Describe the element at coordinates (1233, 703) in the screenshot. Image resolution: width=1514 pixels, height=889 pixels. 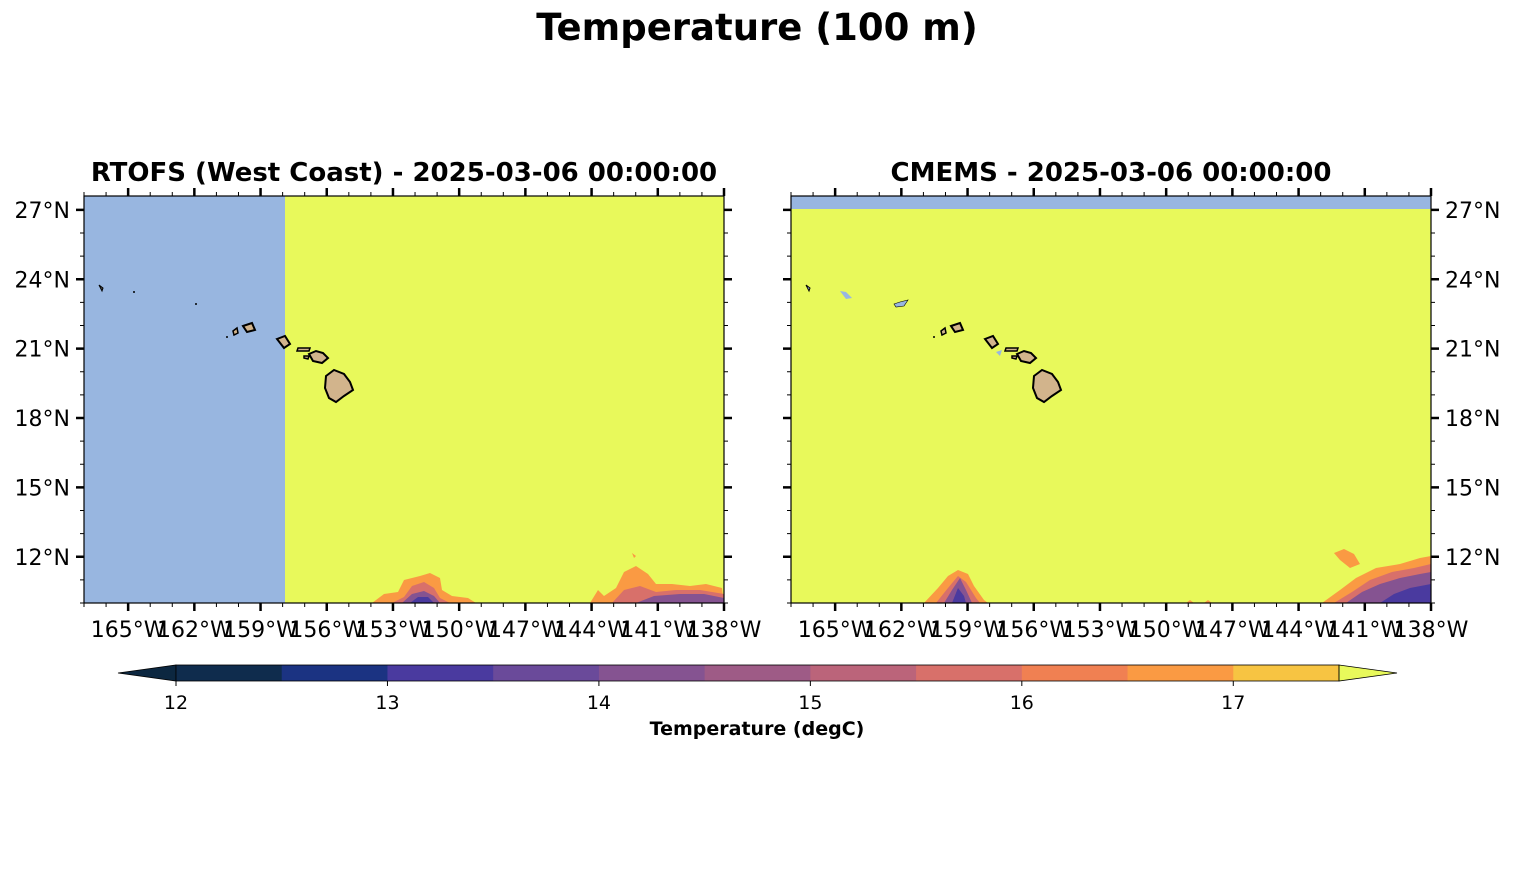
I see `colorbar-tick-label: 17` at that location.